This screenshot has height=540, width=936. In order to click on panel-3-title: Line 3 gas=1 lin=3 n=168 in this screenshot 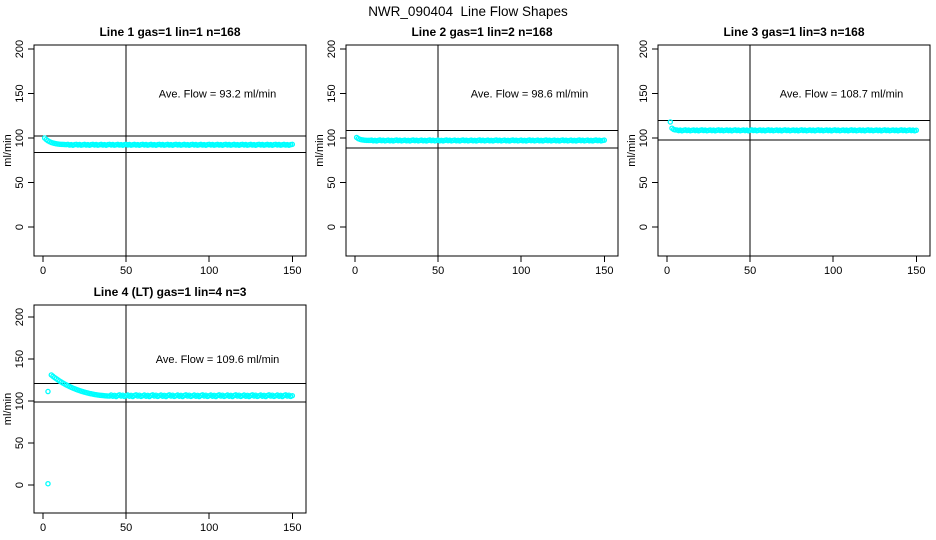, I will do `click(793, 32)`.